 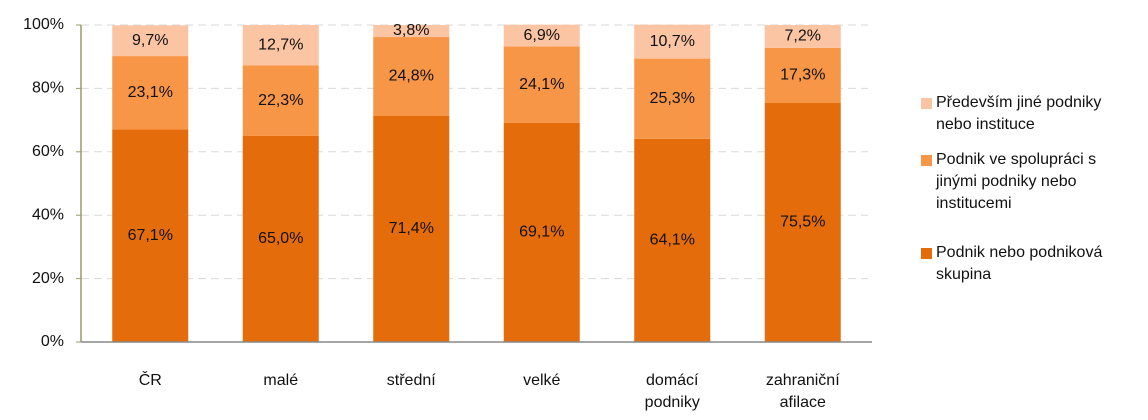 I want to click on value-label: 12,7%, so click(x=280, y=44).